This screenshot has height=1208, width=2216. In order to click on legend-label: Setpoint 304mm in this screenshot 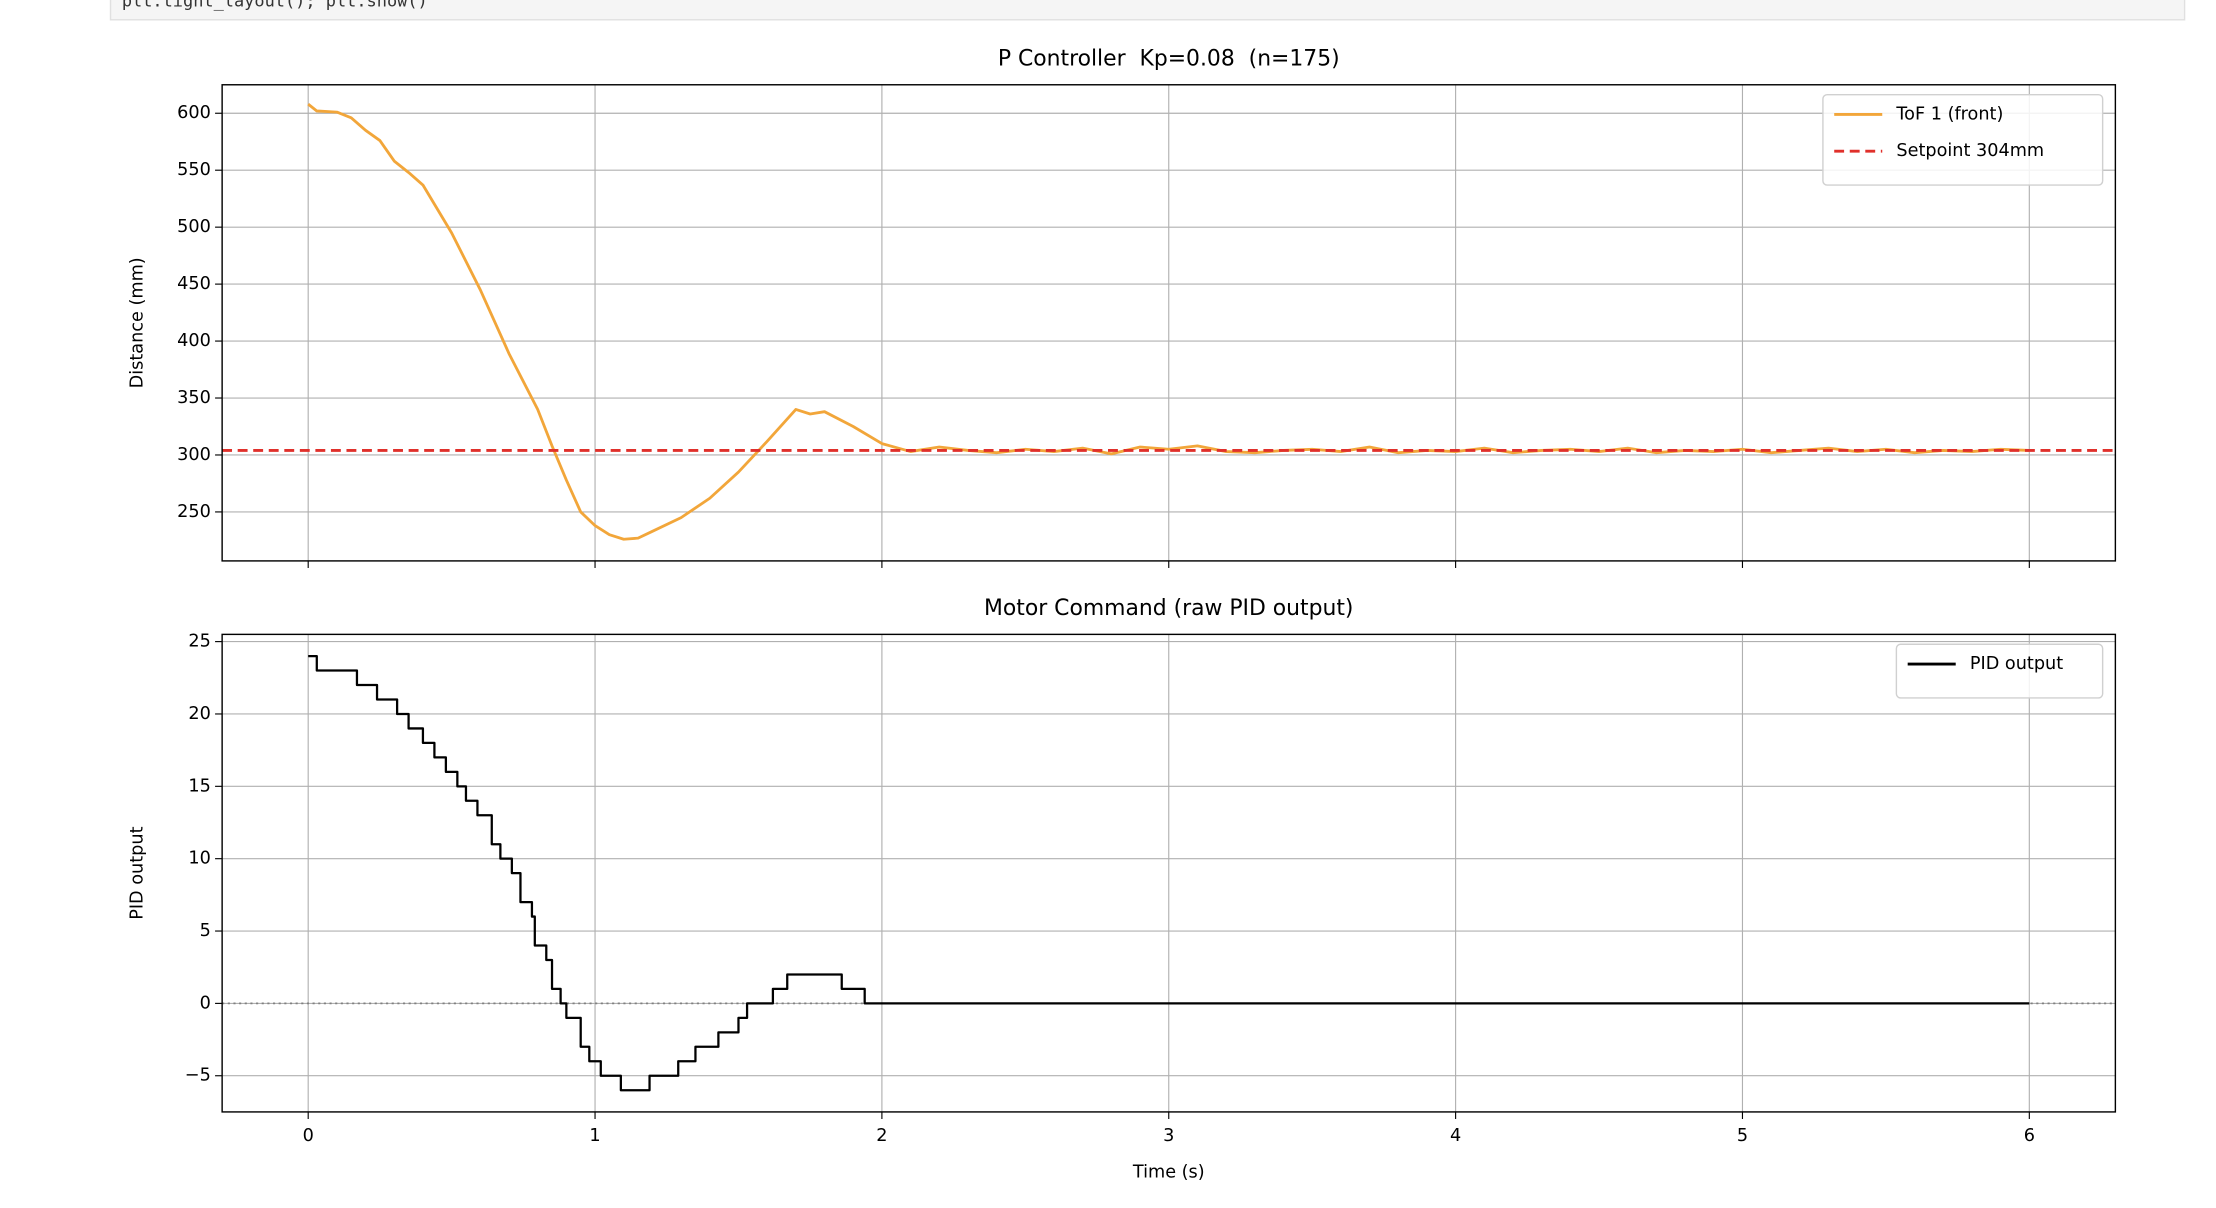, I will do `click(1970, 151)`.